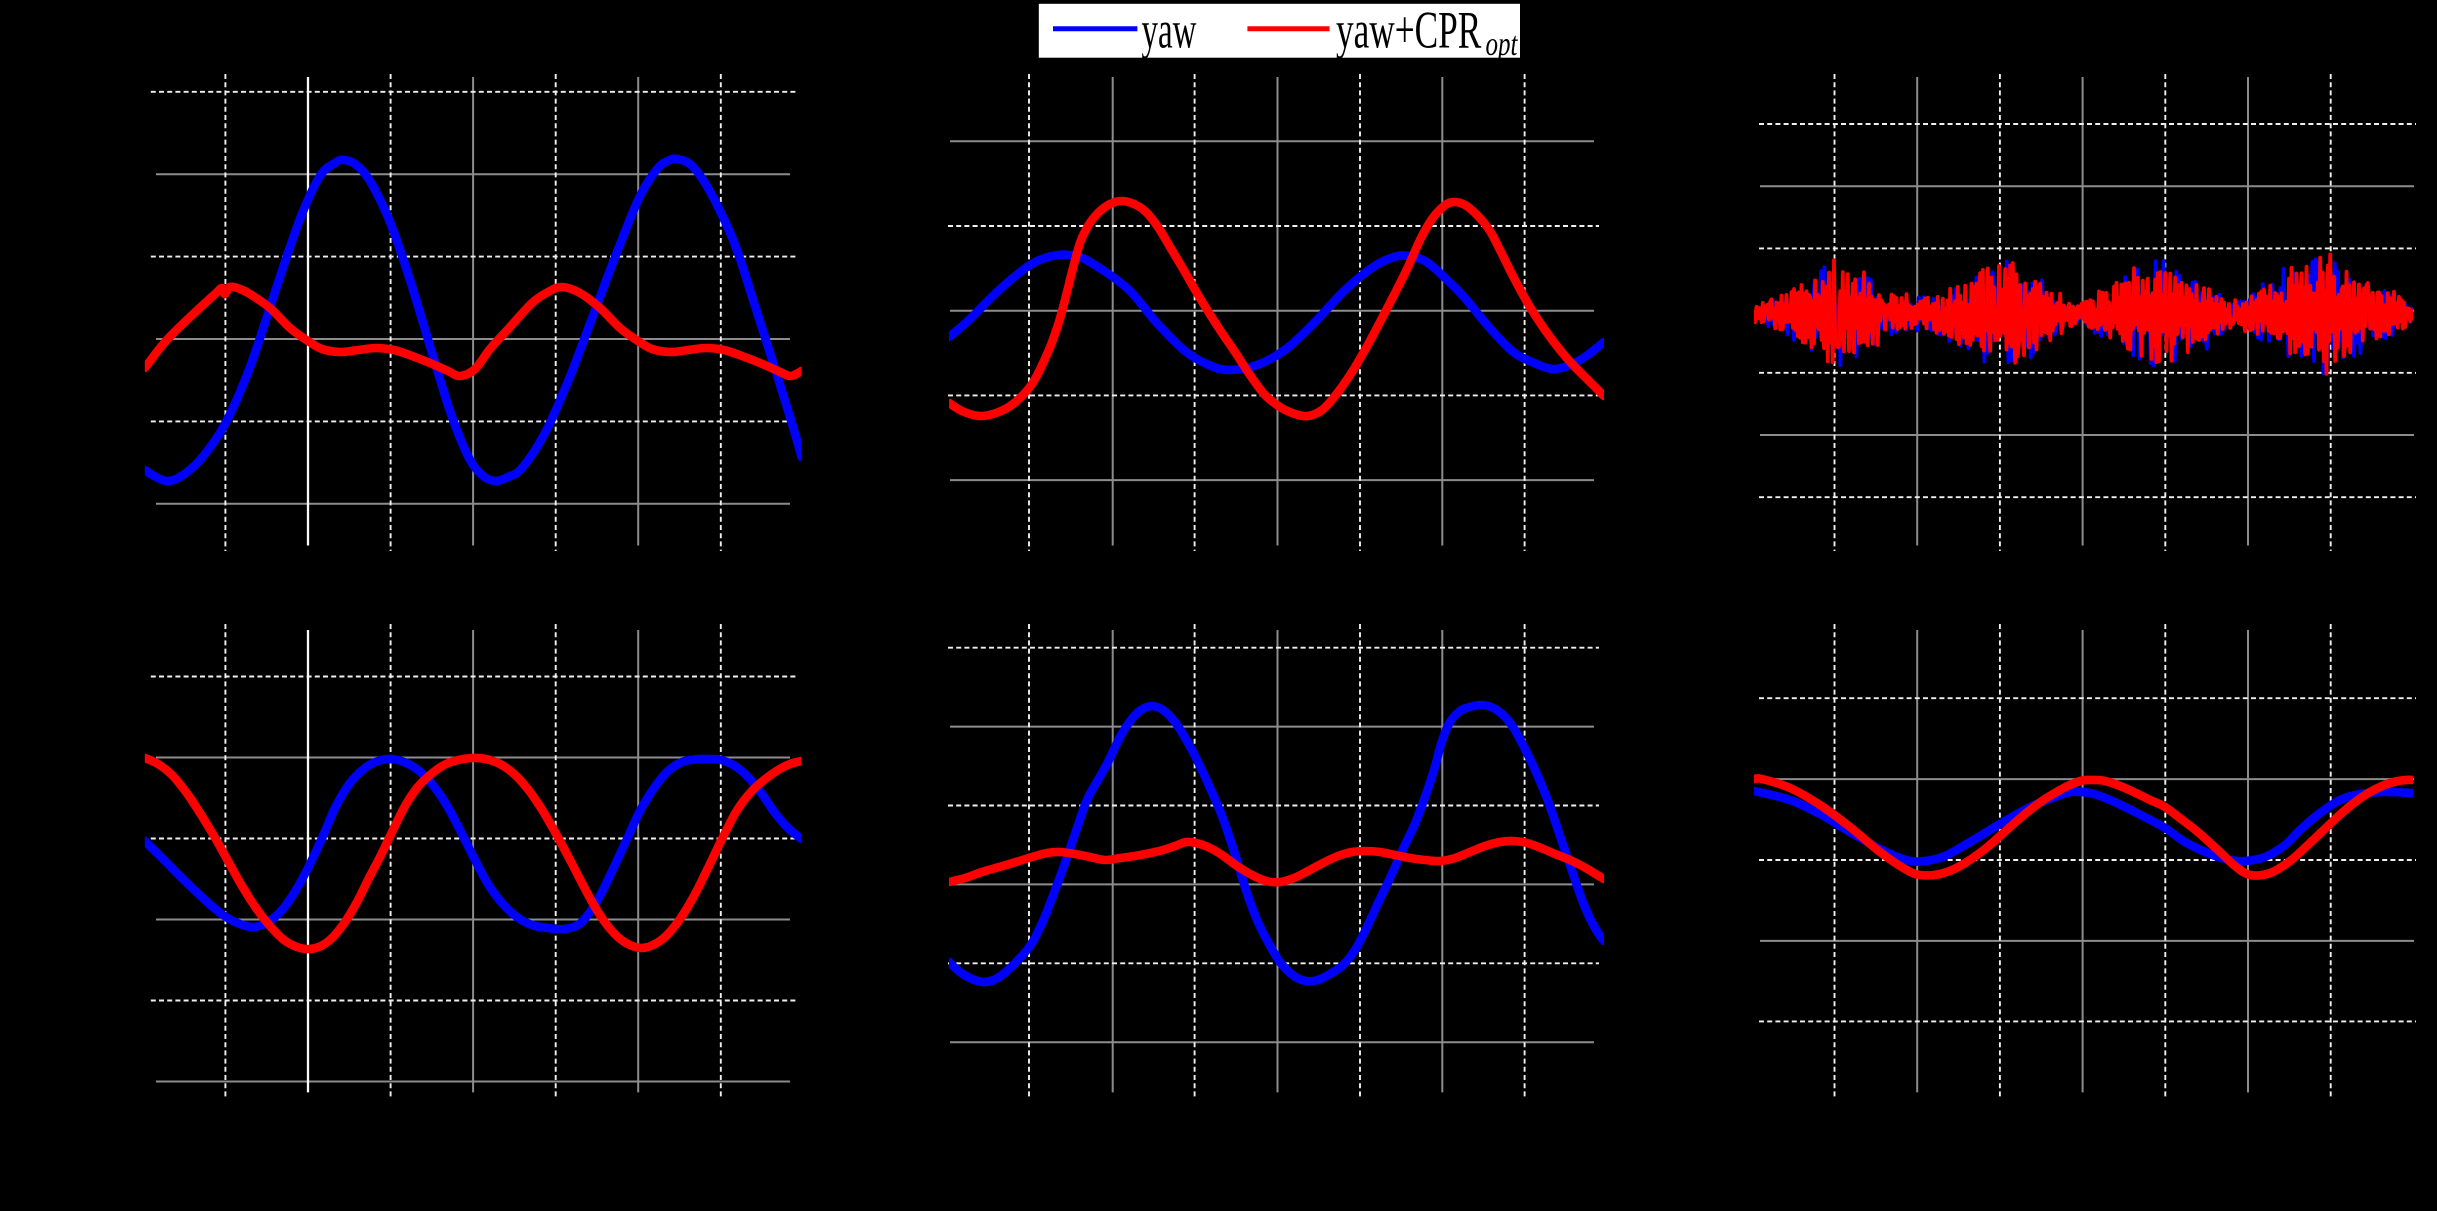  What do you see at coordinates (1169, 31) in the screenshot?
I see `svg-text: yaw` at bounding box center [1169, 31].